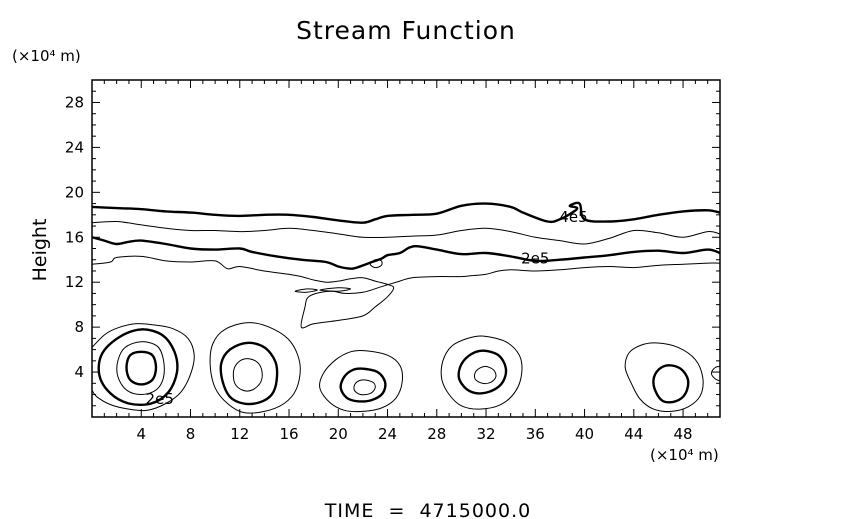  I want to click on y-tick-label: 8, so click(79, 327).